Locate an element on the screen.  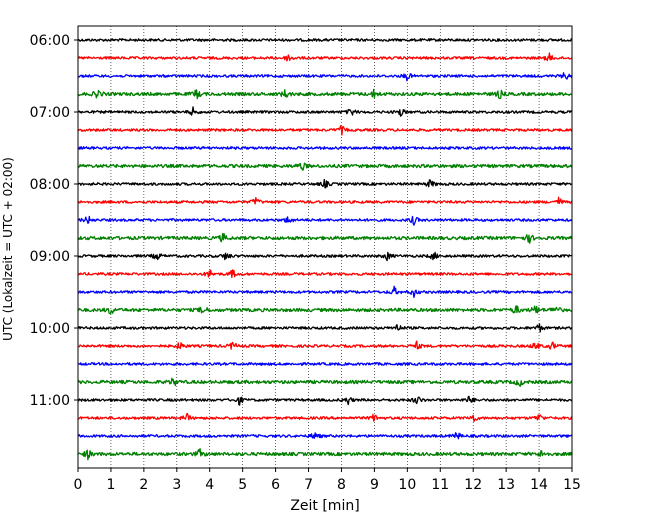
x-tick-label: 1 is located at coordinates (110, 485).